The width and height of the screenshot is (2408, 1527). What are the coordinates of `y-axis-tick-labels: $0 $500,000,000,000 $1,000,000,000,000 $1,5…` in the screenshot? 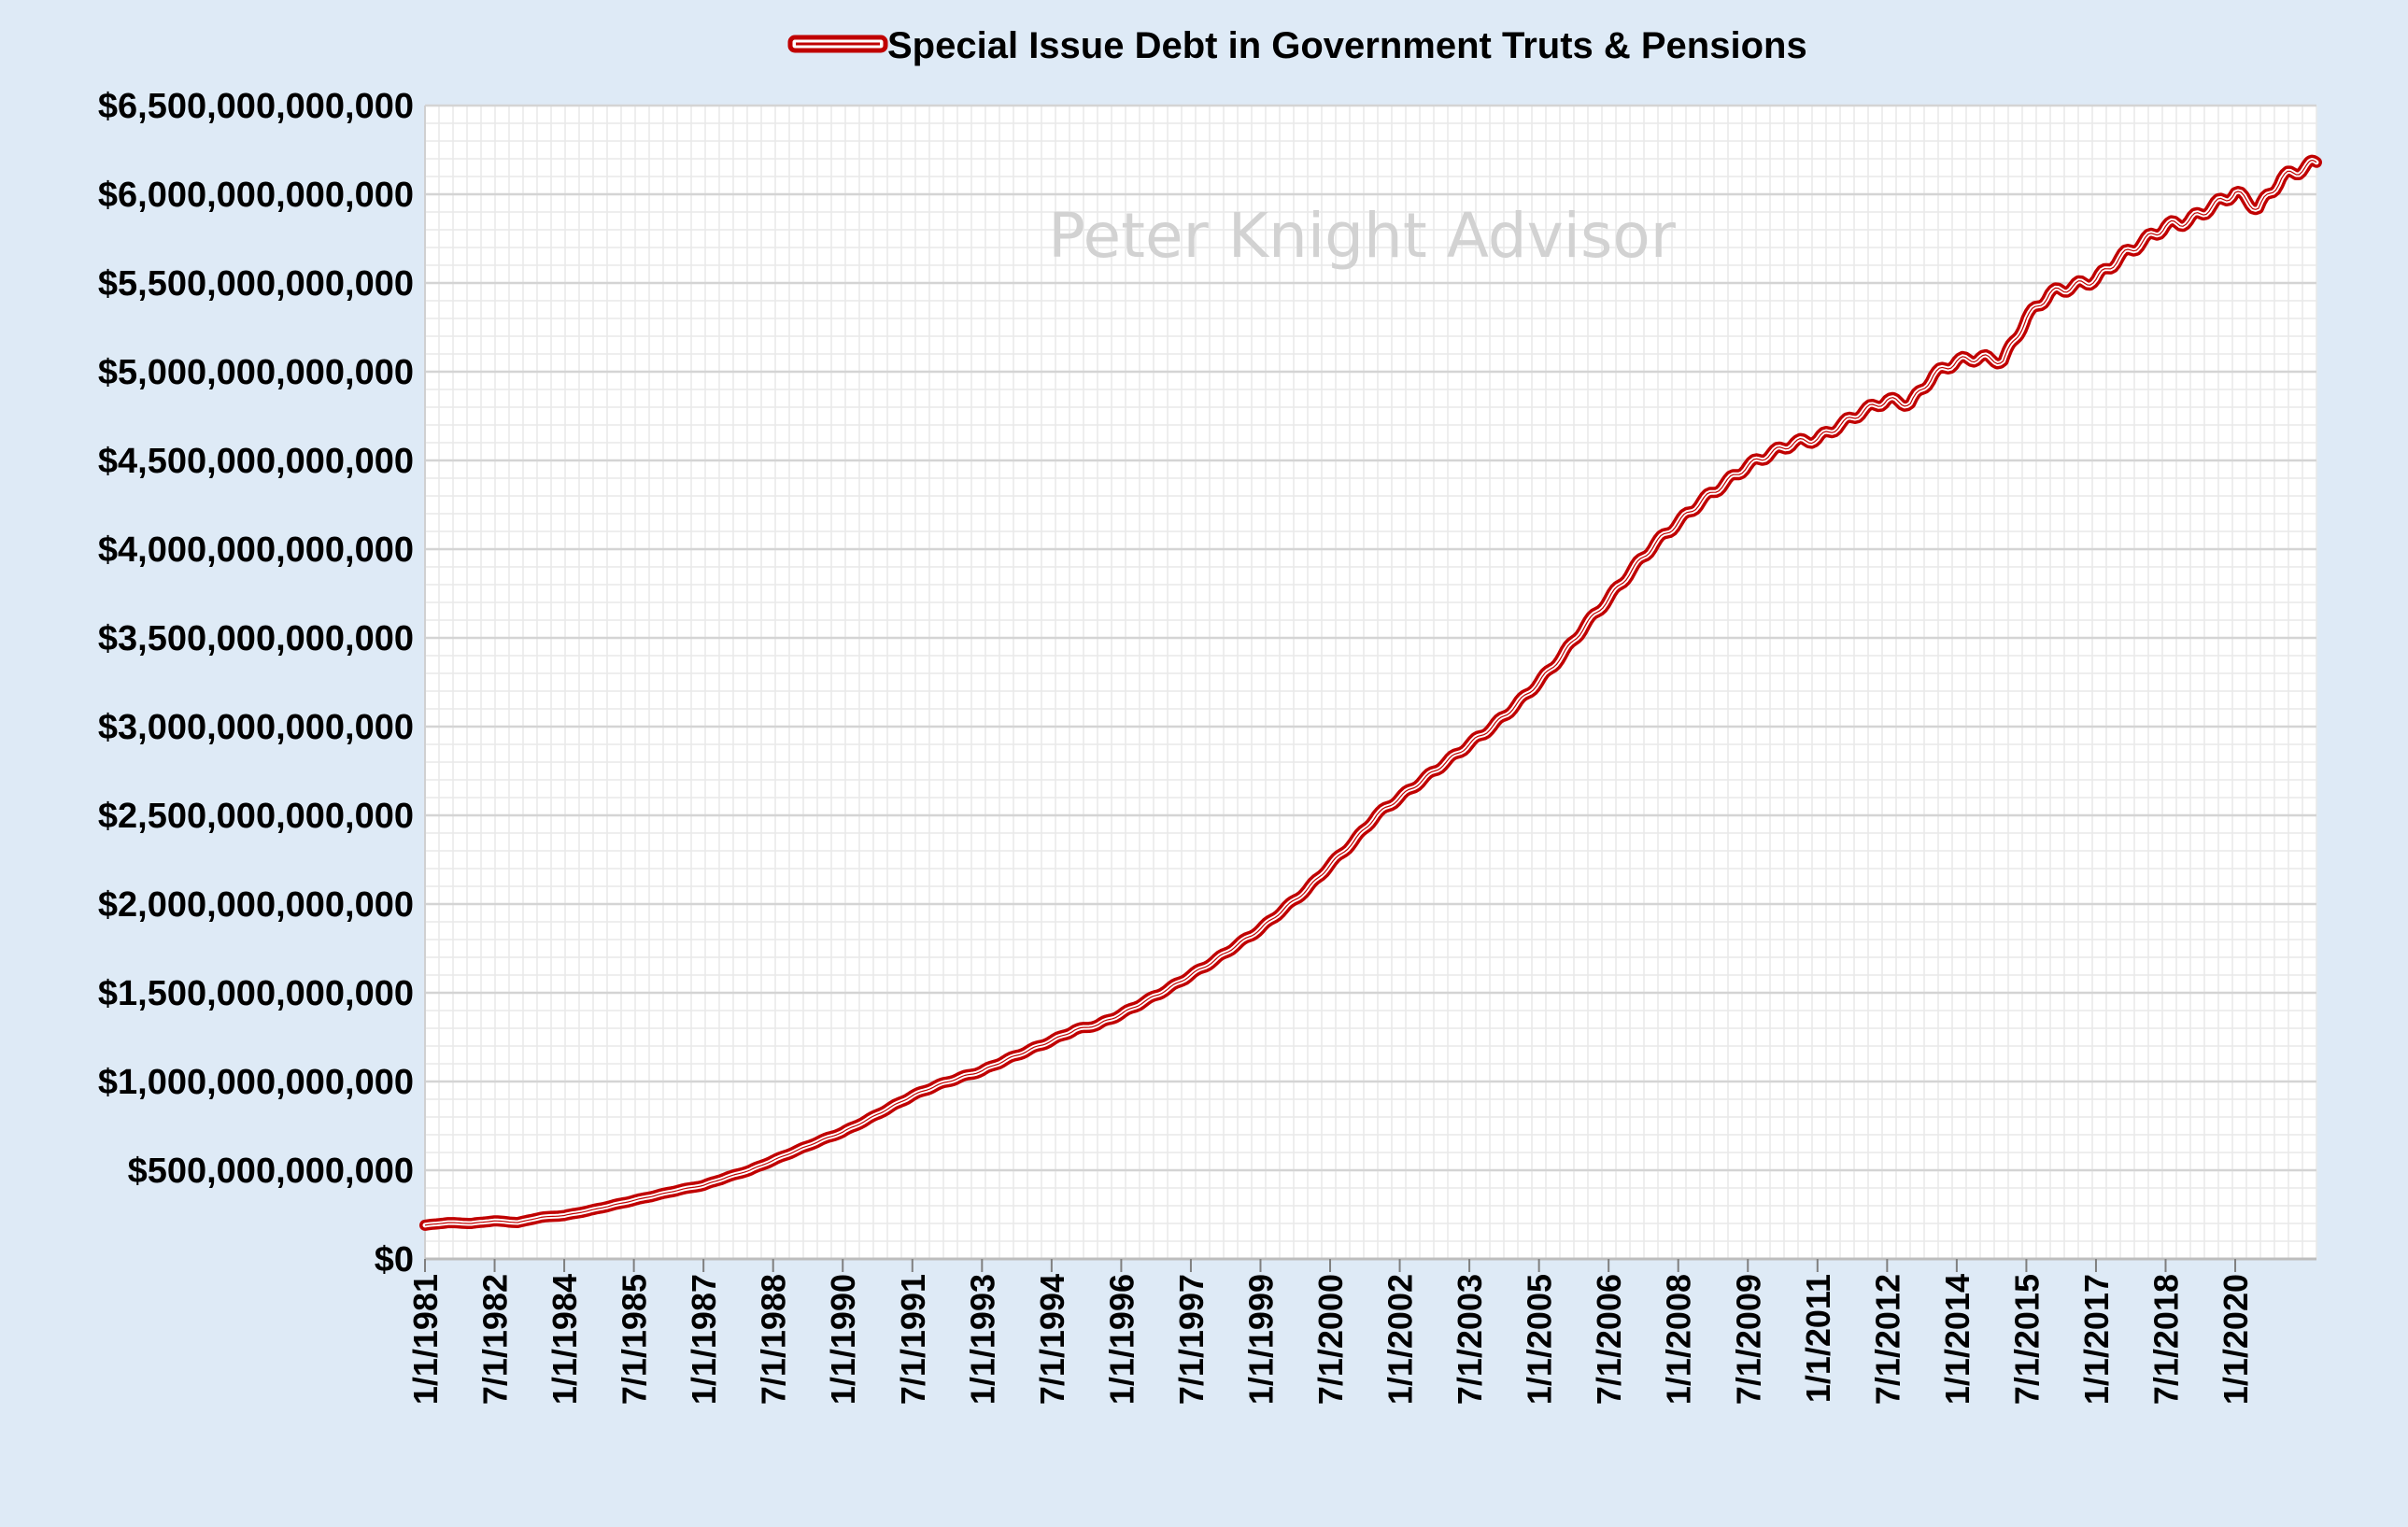 It's located at (256, 683).